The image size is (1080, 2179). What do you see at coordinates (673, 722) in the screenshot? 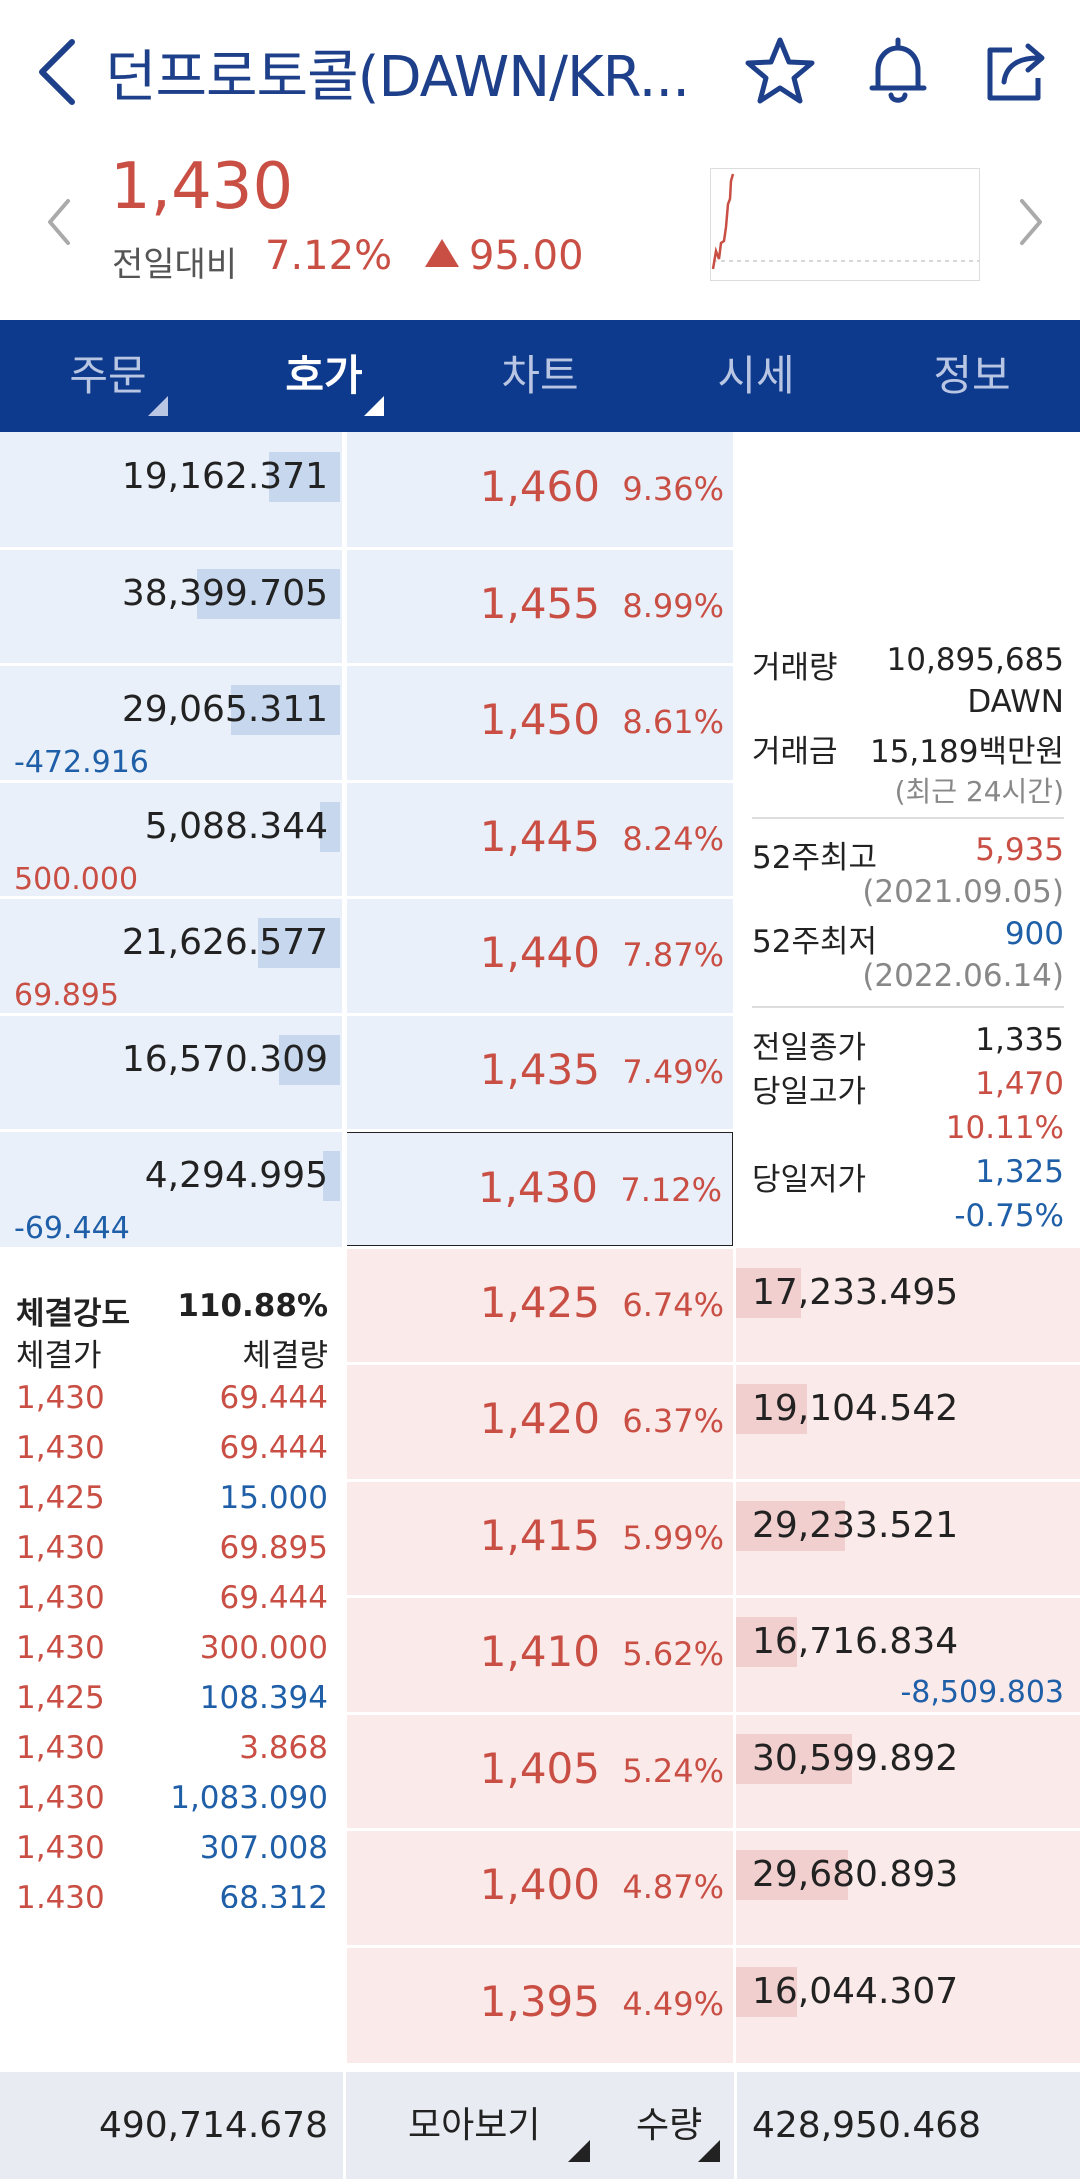
I see `ask-price-percent: 8.61%` at bounding box center [673, 722].